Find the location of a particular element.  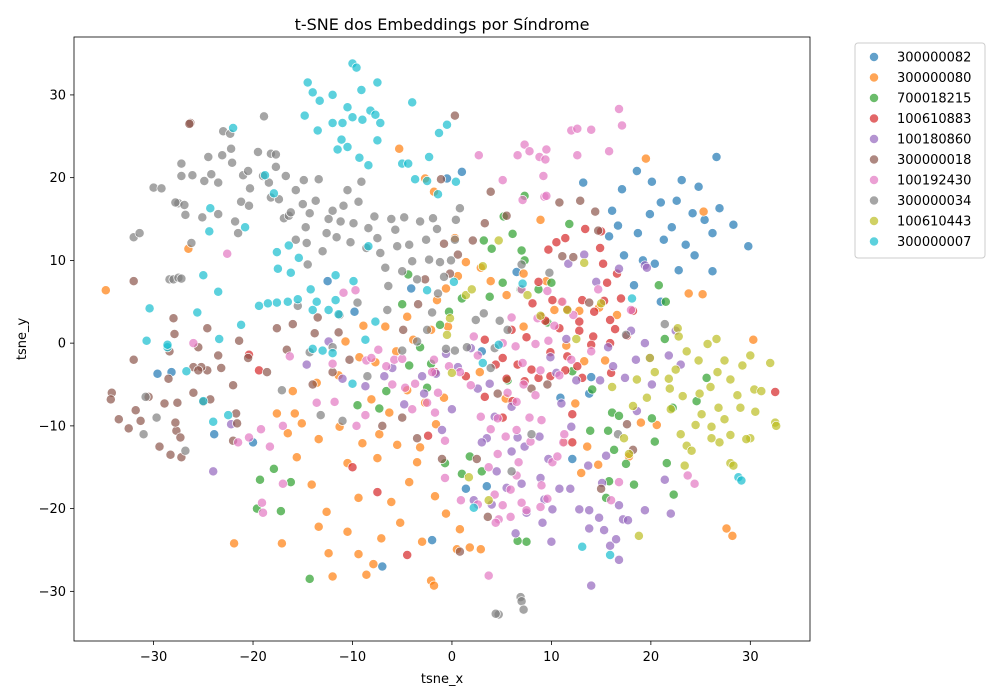

legend-label: 300000007 is located at coordinates (934, 242).